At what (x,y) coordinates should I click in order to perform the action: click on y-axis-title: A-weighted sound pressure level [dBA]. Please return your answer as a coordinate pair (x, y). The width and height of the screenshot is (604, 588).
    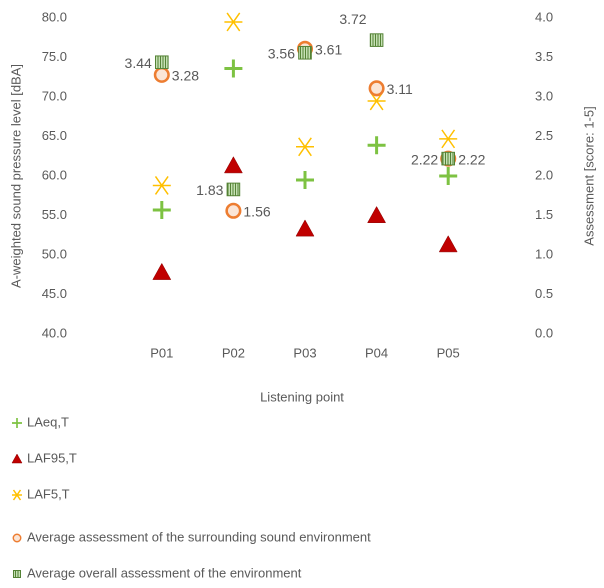
    Looking at the image, I should click on (15, 176).